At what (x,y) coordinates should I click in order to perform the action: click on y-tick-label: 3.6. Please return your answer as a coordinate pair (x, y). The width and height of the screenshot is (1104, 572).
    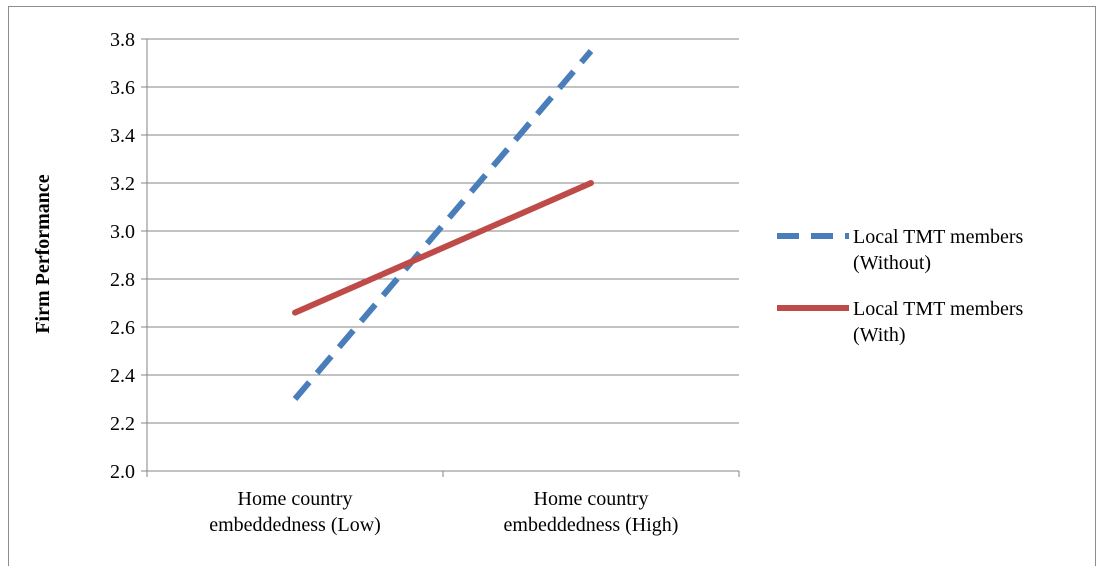
    Looking at the image, I should click on (122, 88).